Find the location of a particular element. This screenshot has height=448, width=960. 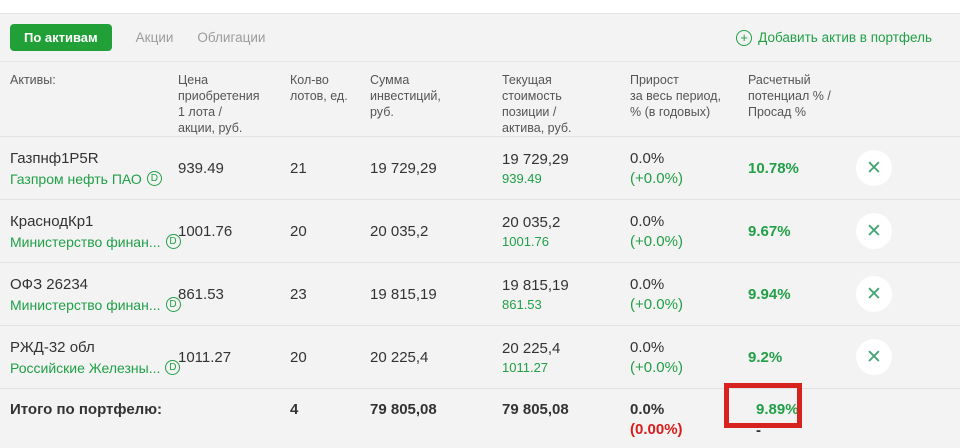

purchase-price: 1001.76 is located at coordinates (205, 231).